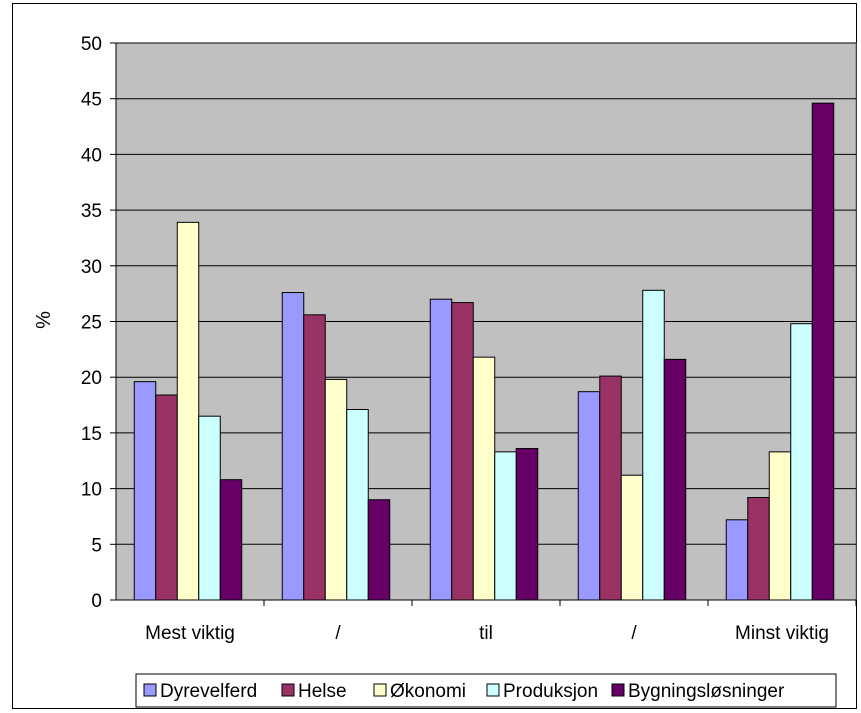  What do you see at coordinates (706, 691) in the screenshot?
I see `legend-label: Bygningsløsninger` at bounding box center [706, 691].